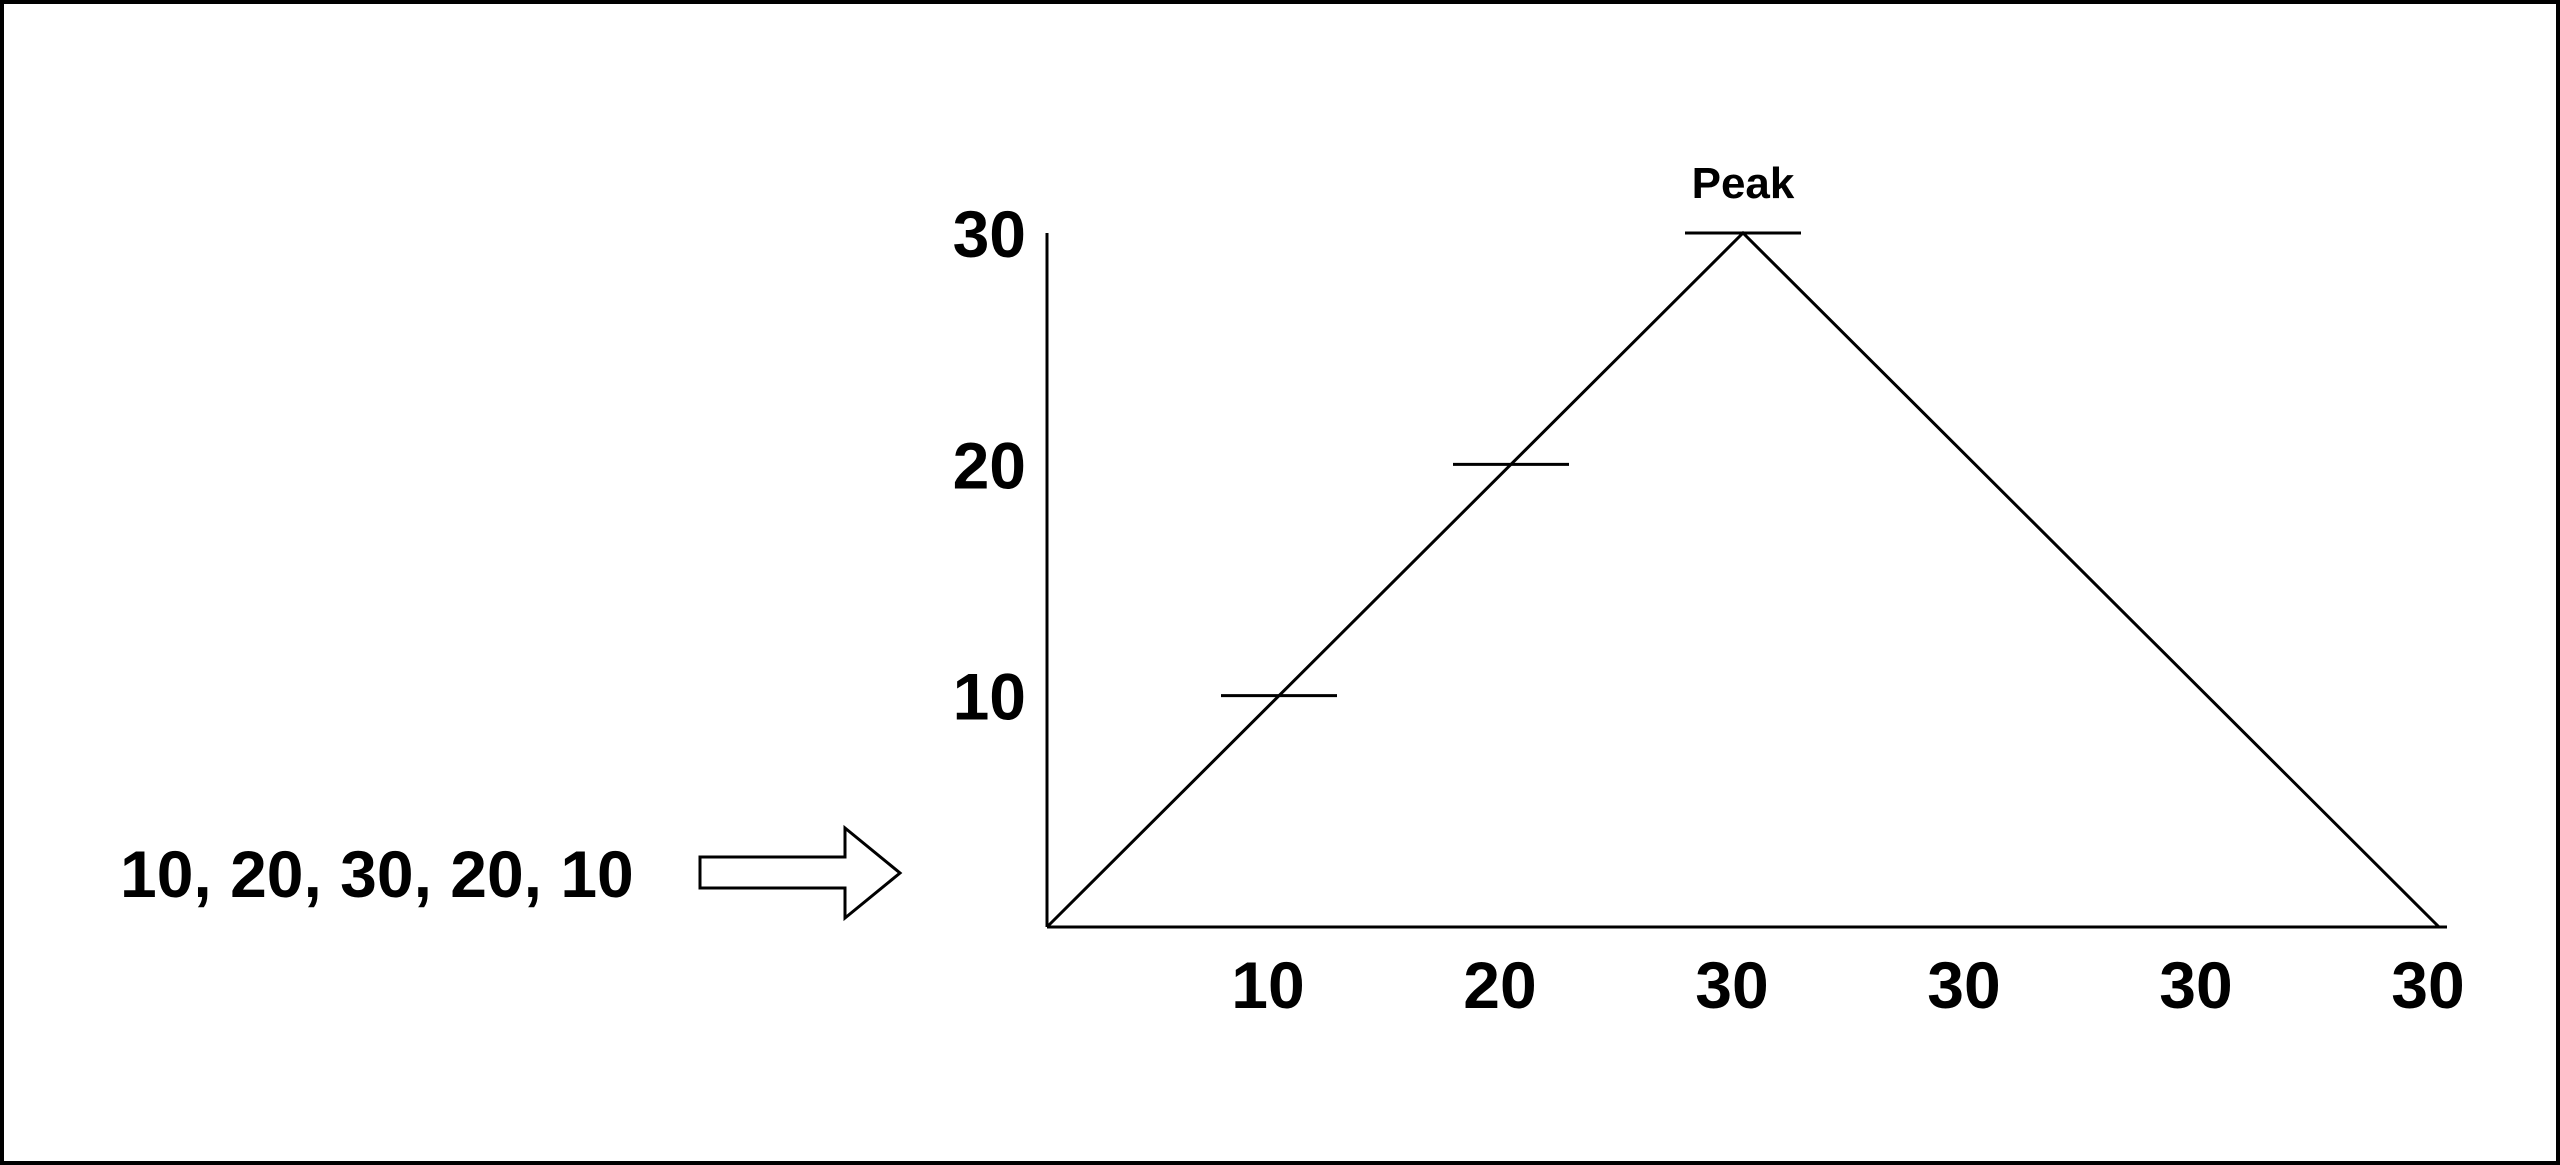  I want to click on x-tick-label: 20, so click(1499, 985).